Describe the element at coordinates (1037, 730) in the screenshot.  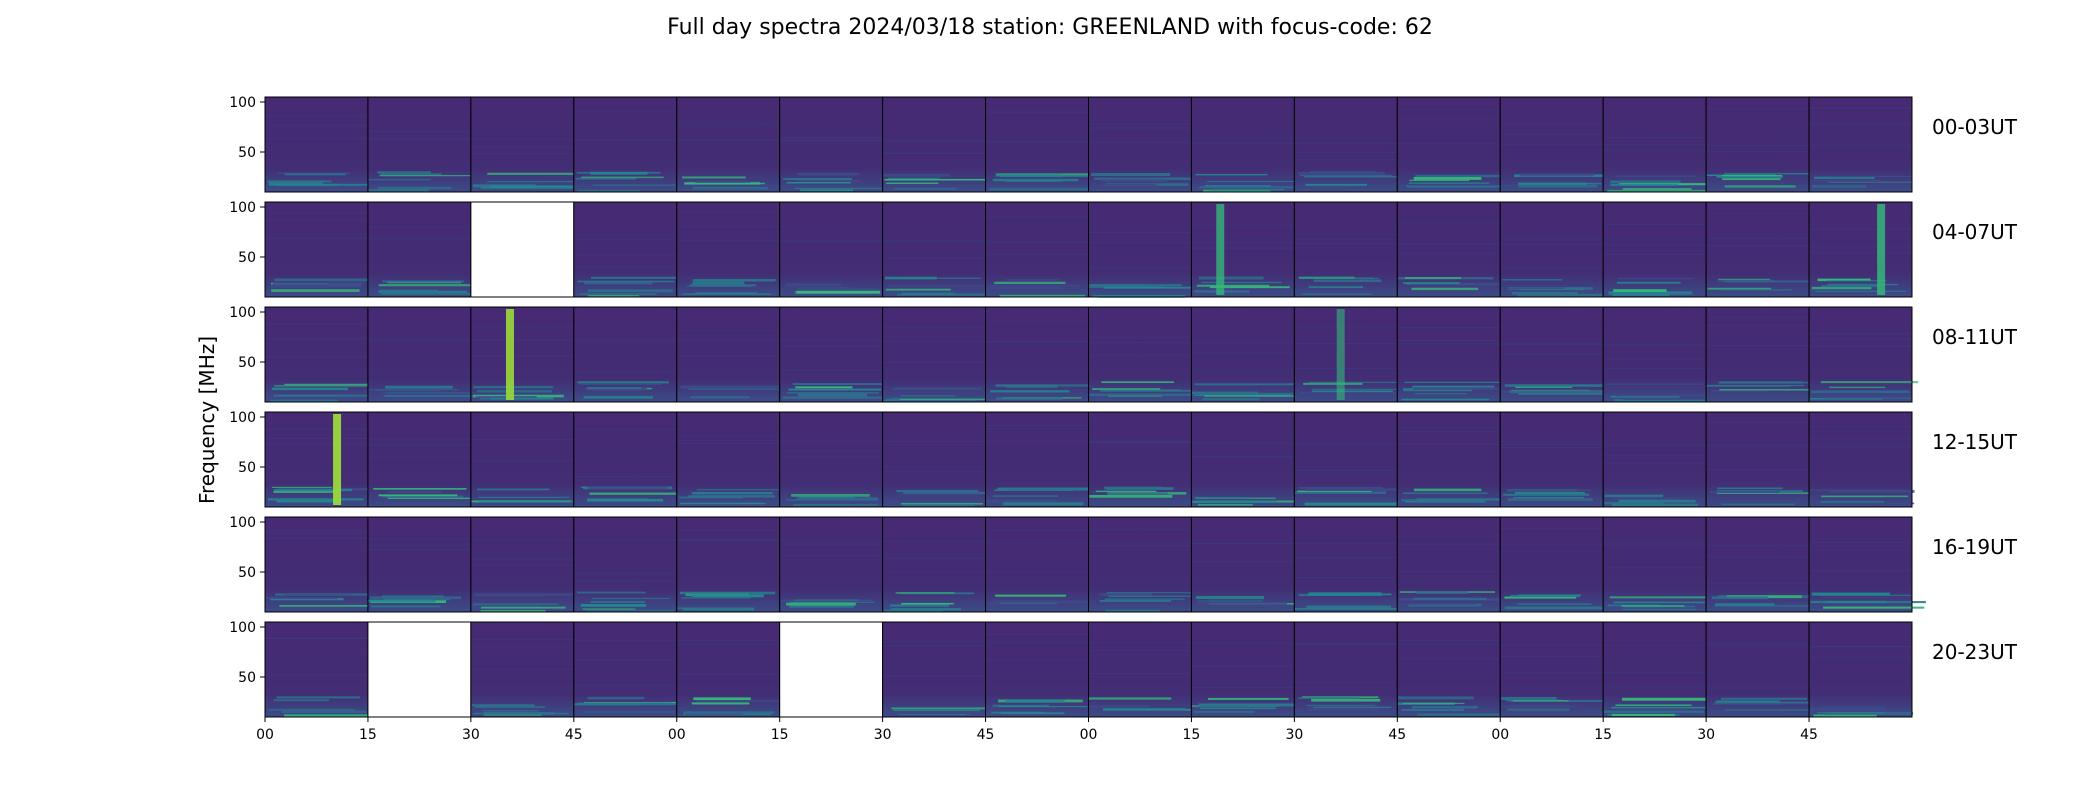
I see `x-axis: 00 15 30 45 00 15 30 45 00 15 30 45 00 15 30 45` at that location.